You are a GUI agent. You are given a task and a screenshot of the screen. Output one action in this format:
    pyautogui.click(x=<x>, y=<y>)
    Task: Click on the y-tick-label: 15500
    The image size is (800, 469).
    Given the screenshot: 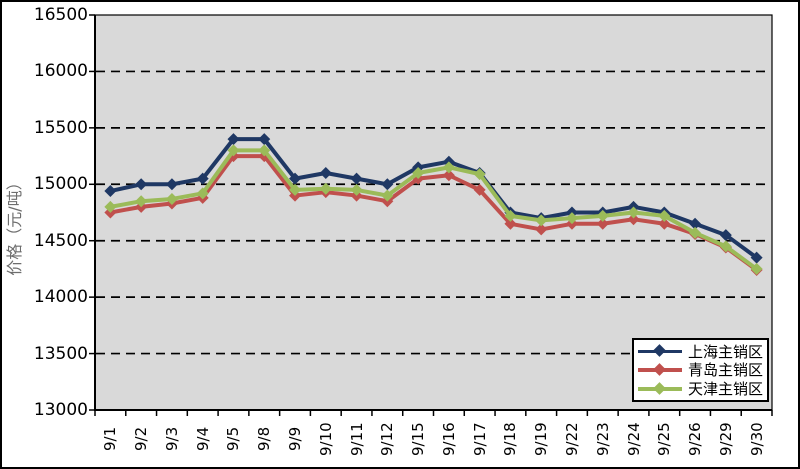 What is the action you would take?
    pyautogui.click(x=60, y=127)
    